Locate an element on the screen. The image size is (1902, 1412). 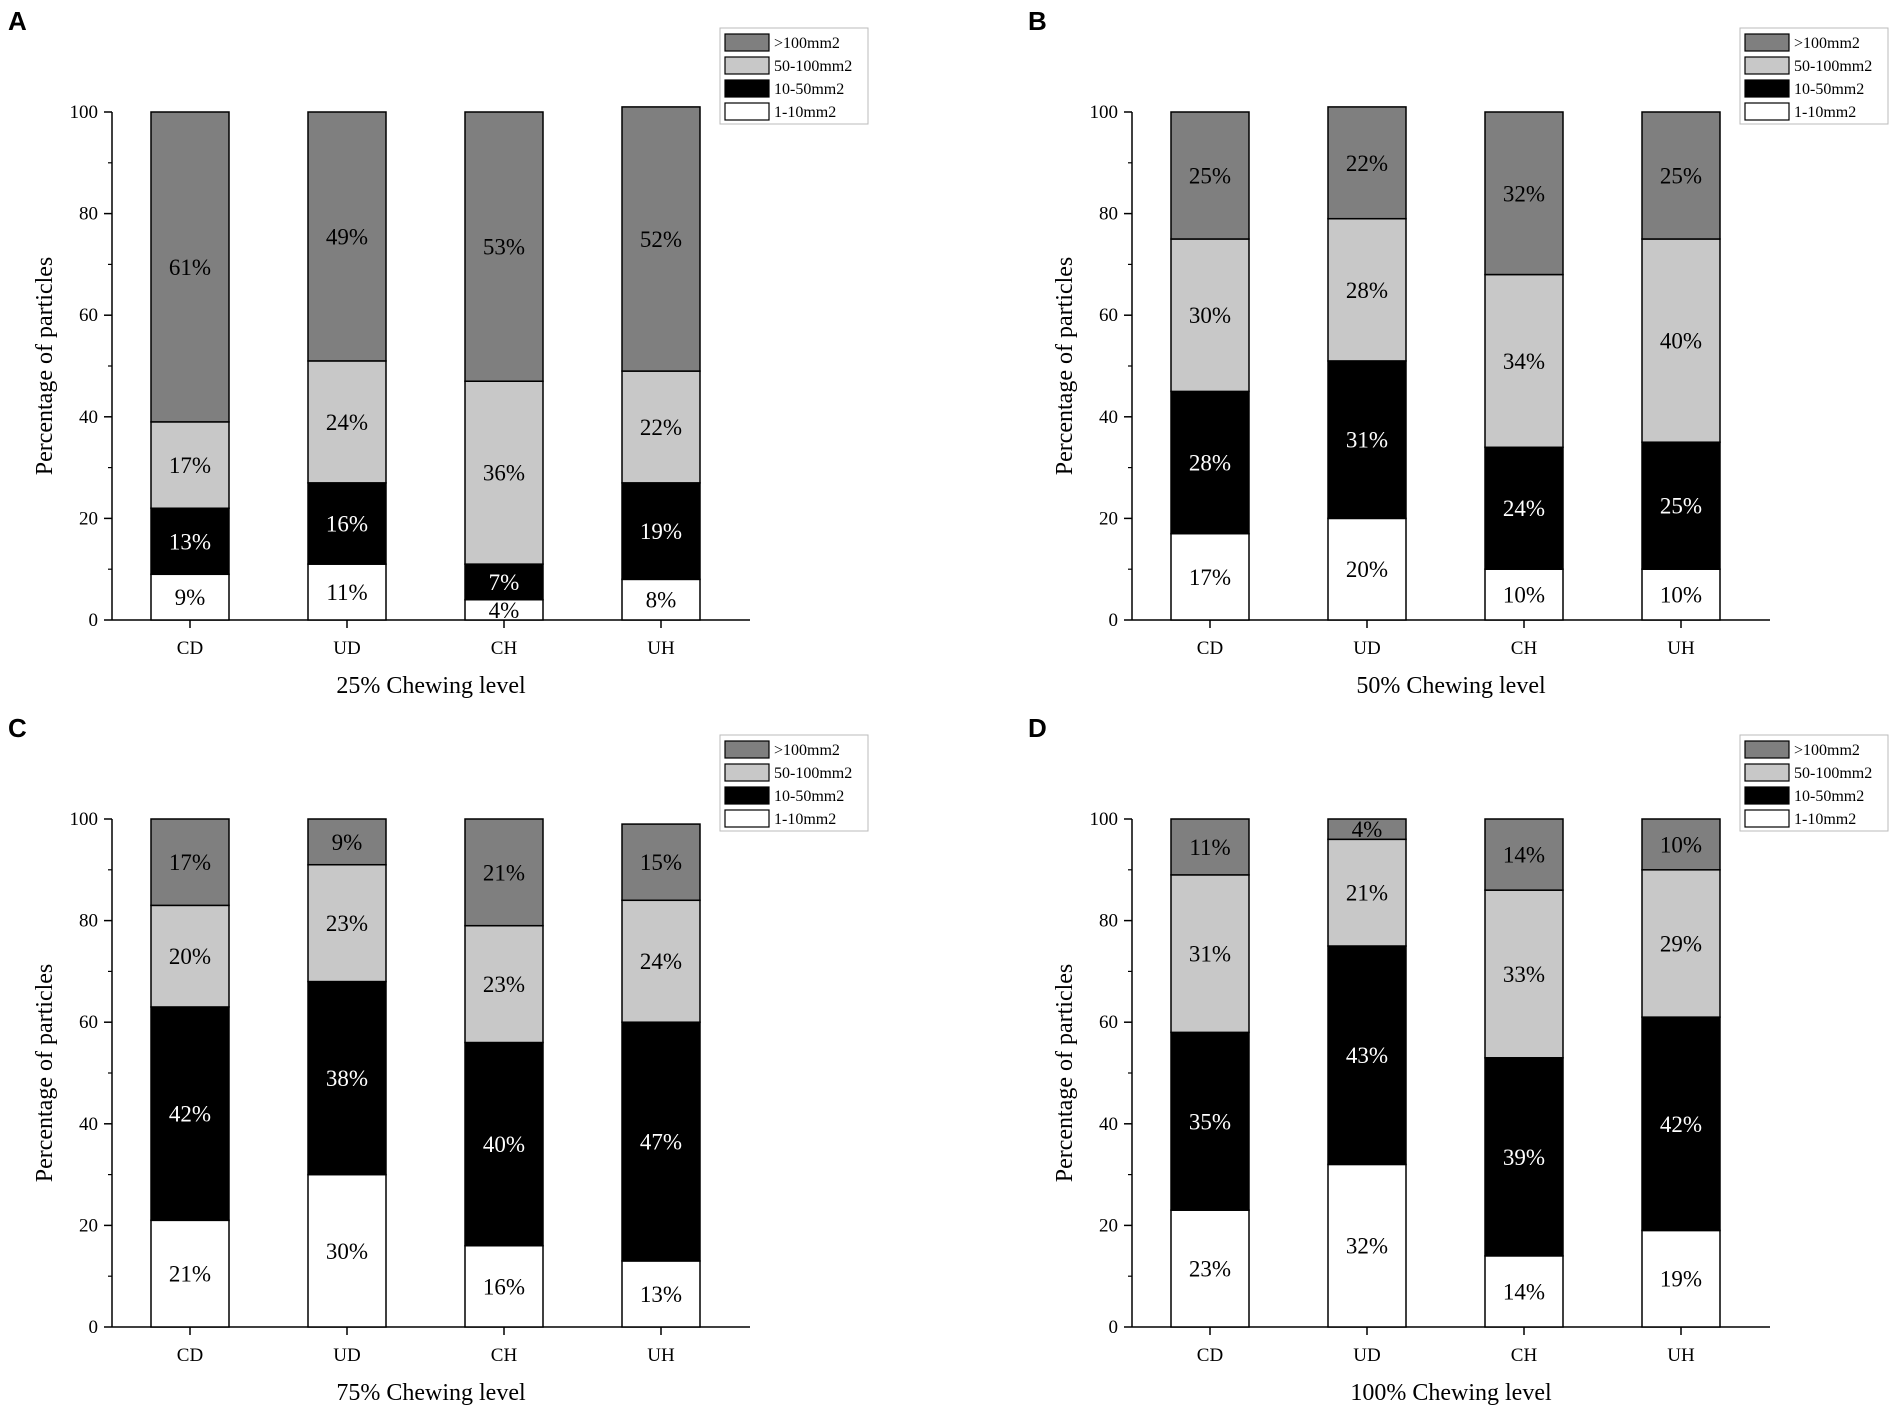
bar-value-label: 31% is located at coordinates (1210, 954).